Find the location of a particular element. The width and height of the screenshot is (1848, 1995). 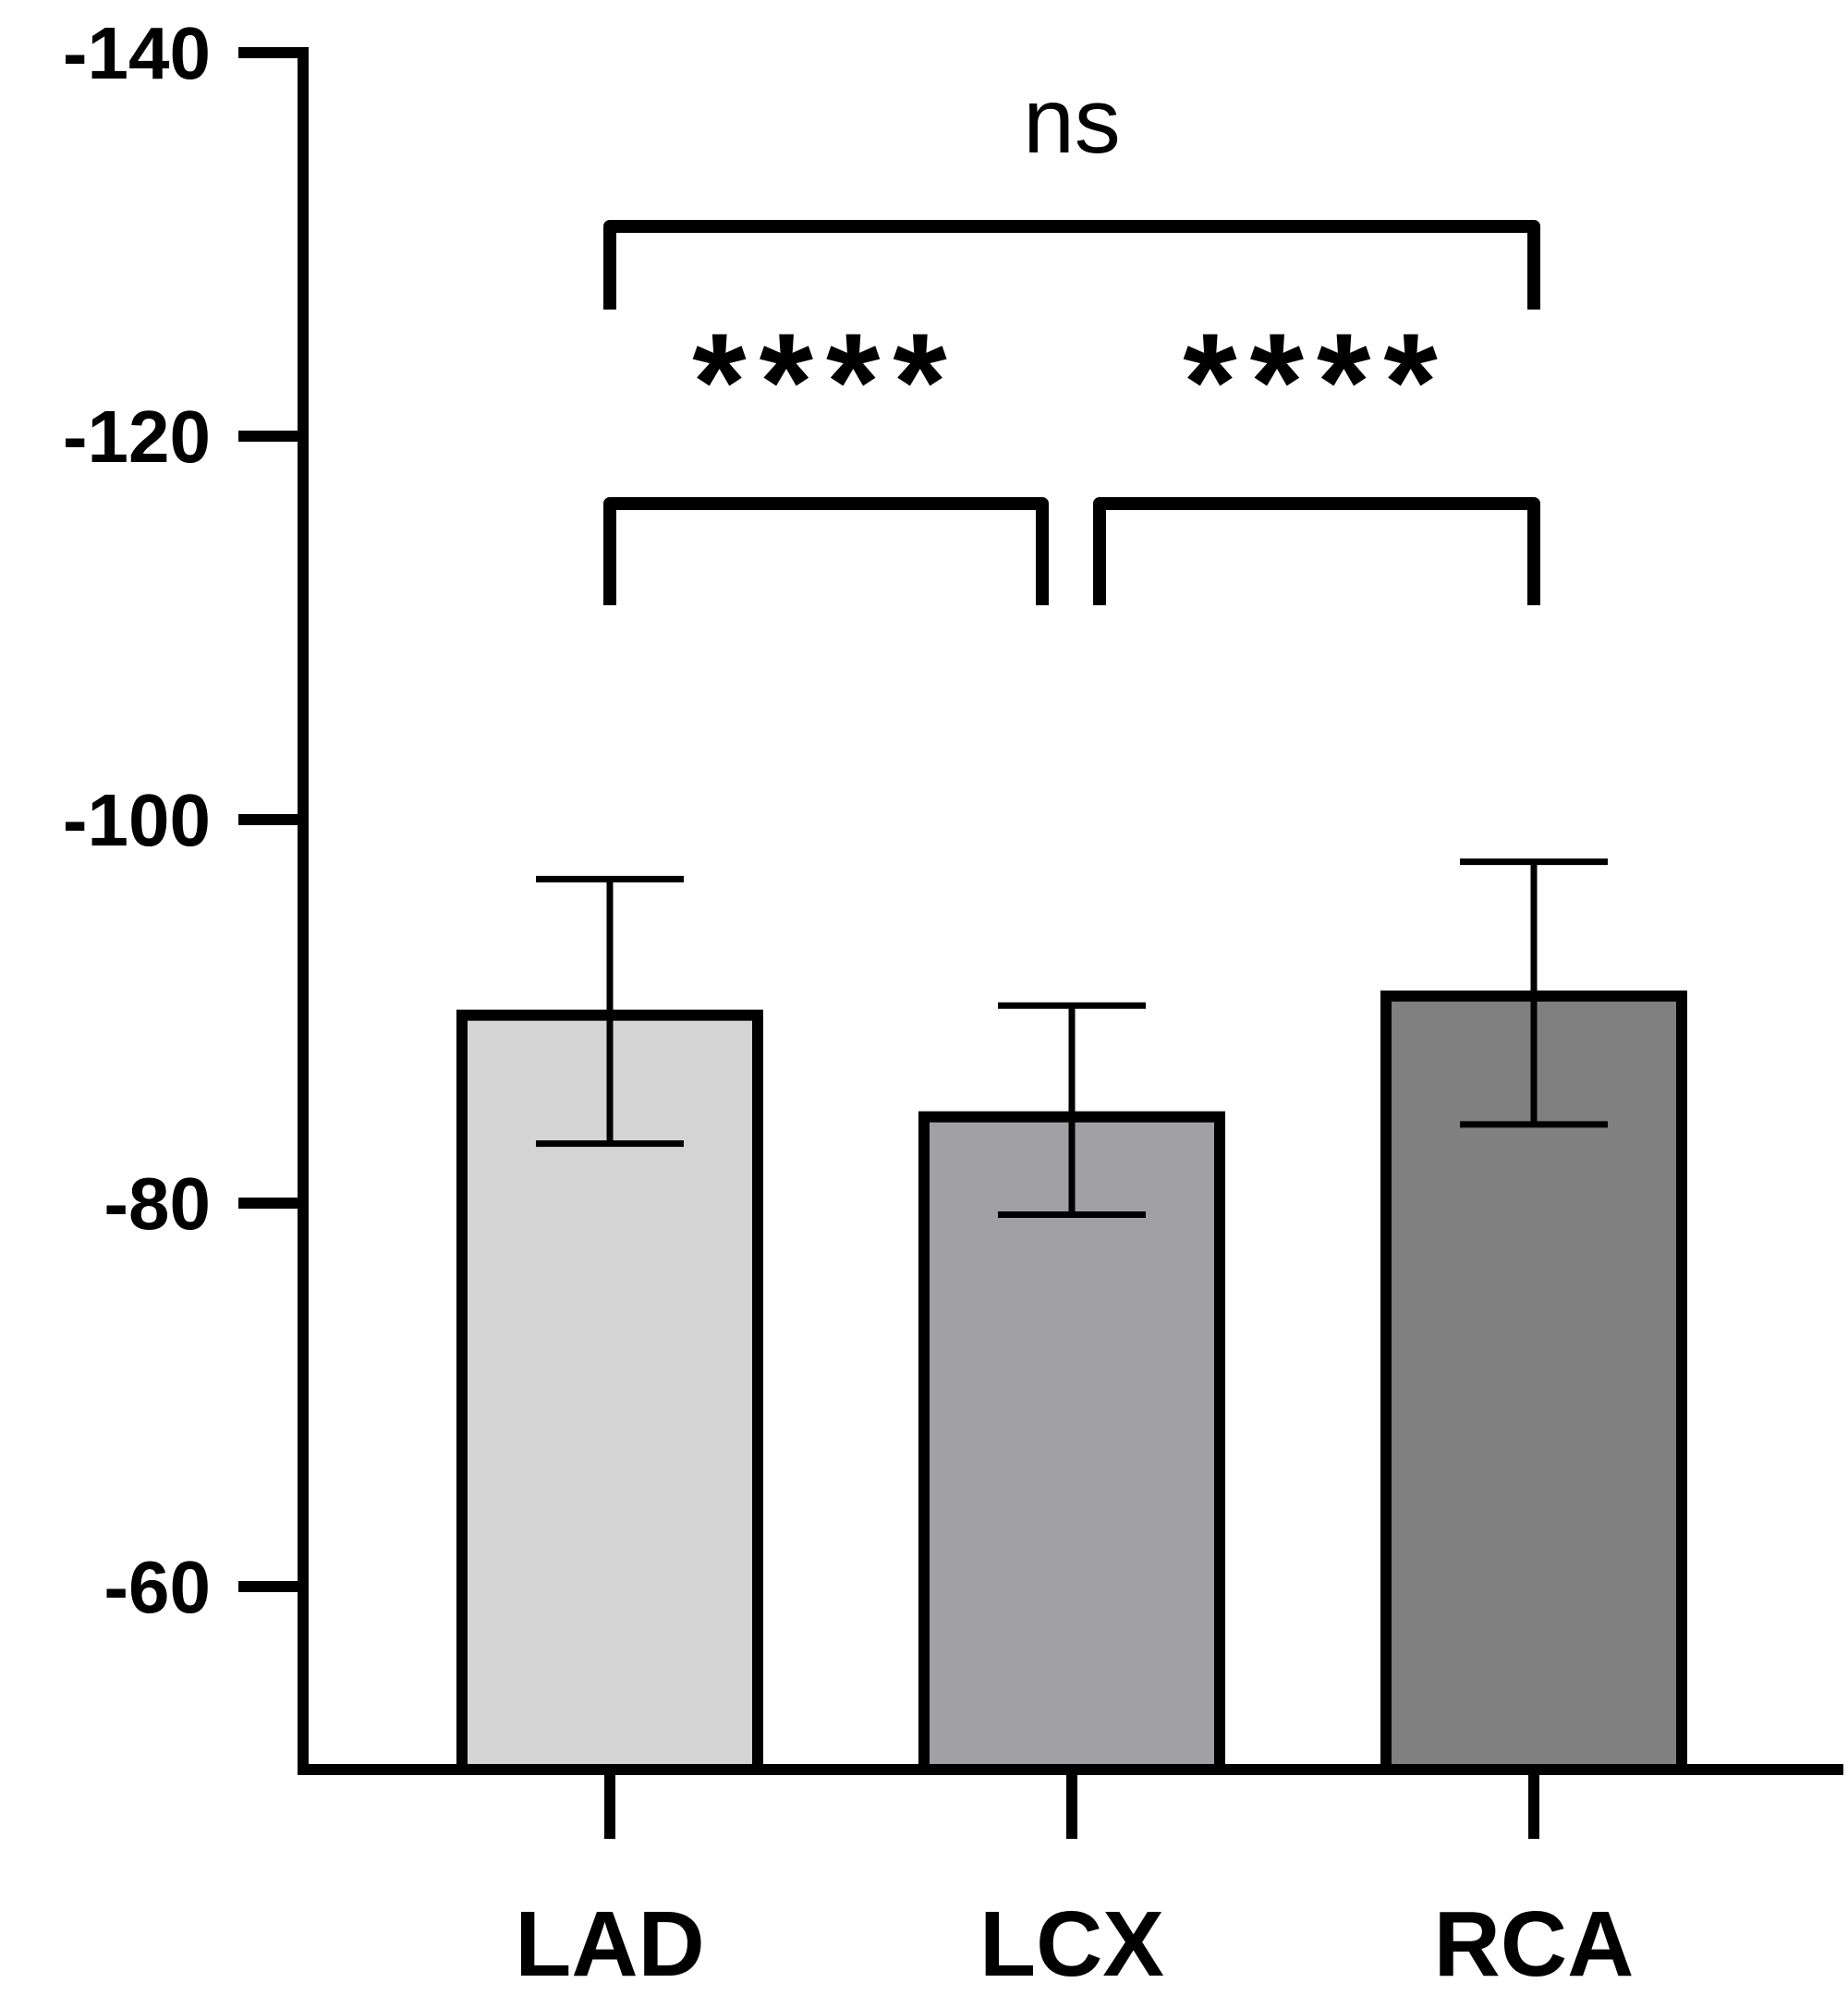

x-tick-label: RCA is located at coordinates (1535, 1943).